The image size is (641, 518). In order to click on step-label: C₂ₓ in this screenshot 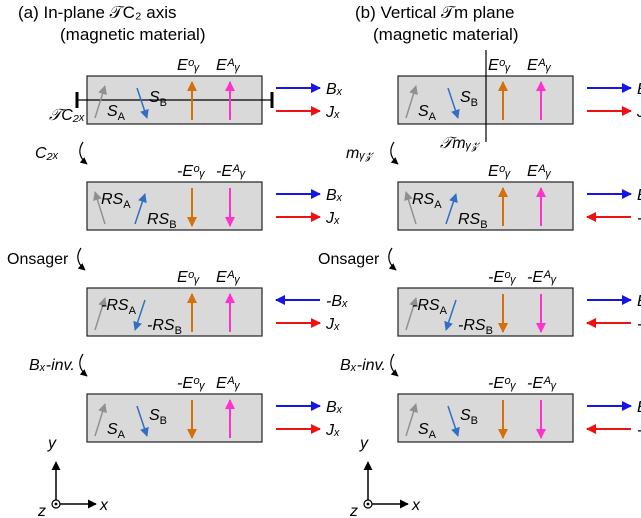, I will do `click(47, 153)`.